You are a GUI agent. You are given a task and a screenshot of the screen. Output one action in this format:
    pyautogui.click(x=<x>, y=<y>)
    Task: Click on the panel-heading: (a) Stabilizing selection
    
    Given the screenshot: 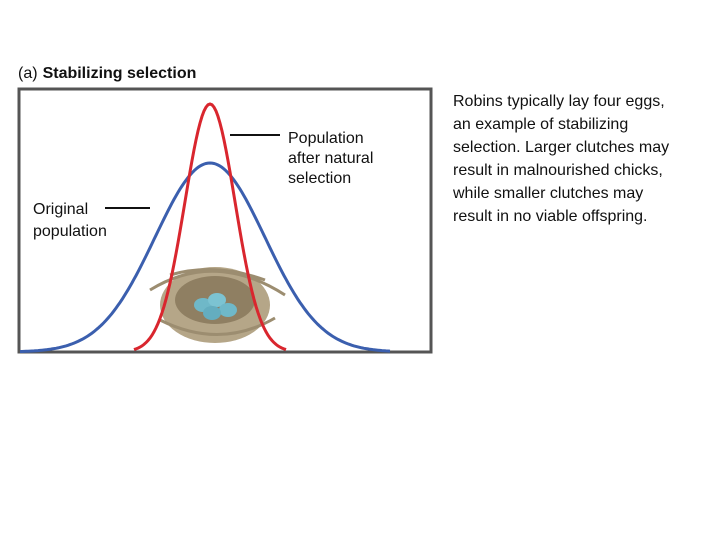 What is the action you would take?
    pyautogui.click(x=107, y=73)
    